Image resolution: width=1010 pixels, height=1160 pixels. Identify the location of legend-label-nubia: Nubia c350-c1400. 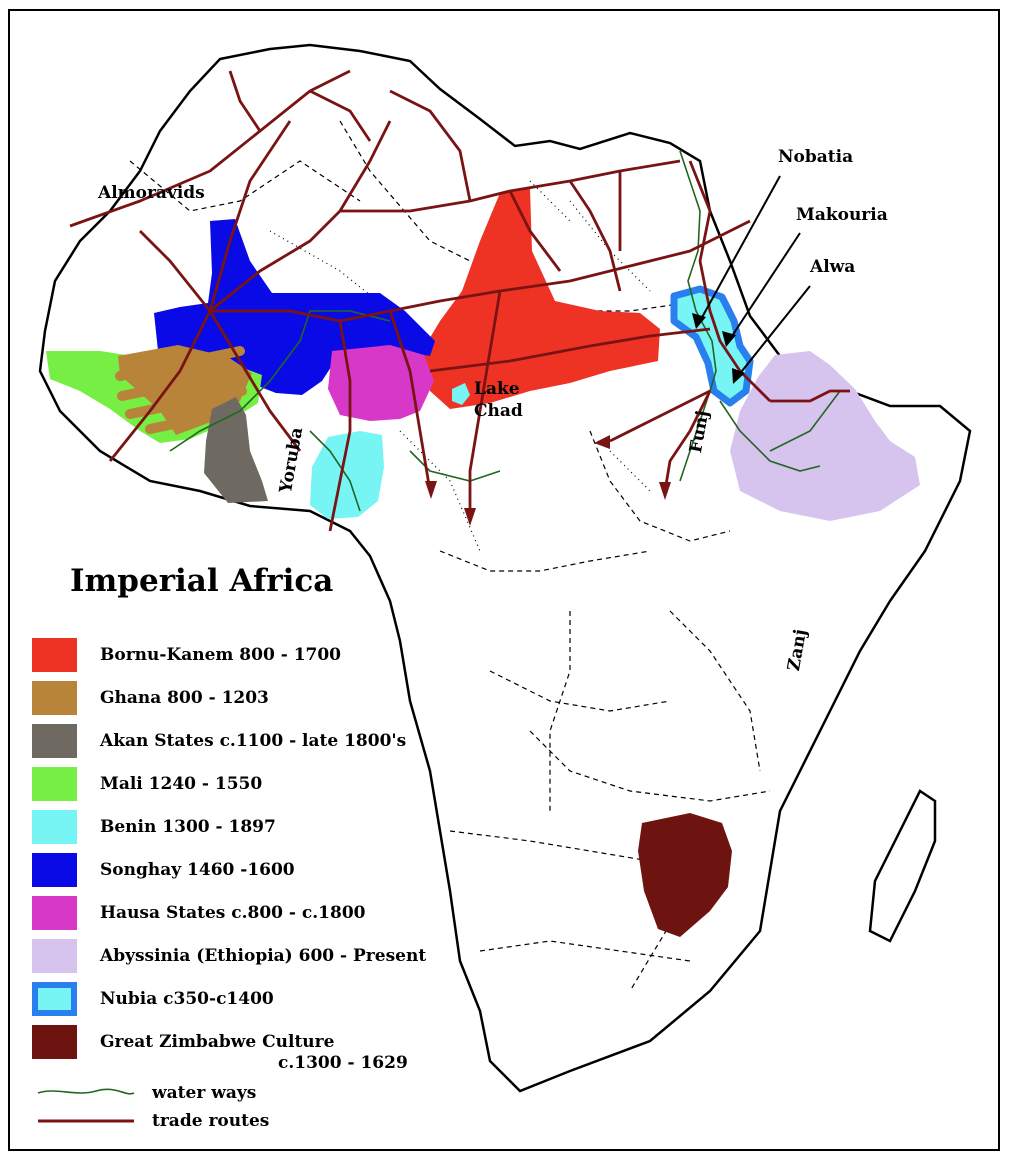
(187, 999).